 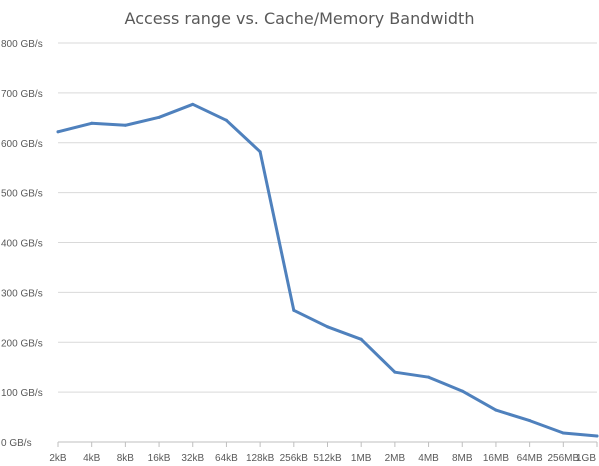 I want to click on x-tick-label: 64MB, so click(x=530, y=458).